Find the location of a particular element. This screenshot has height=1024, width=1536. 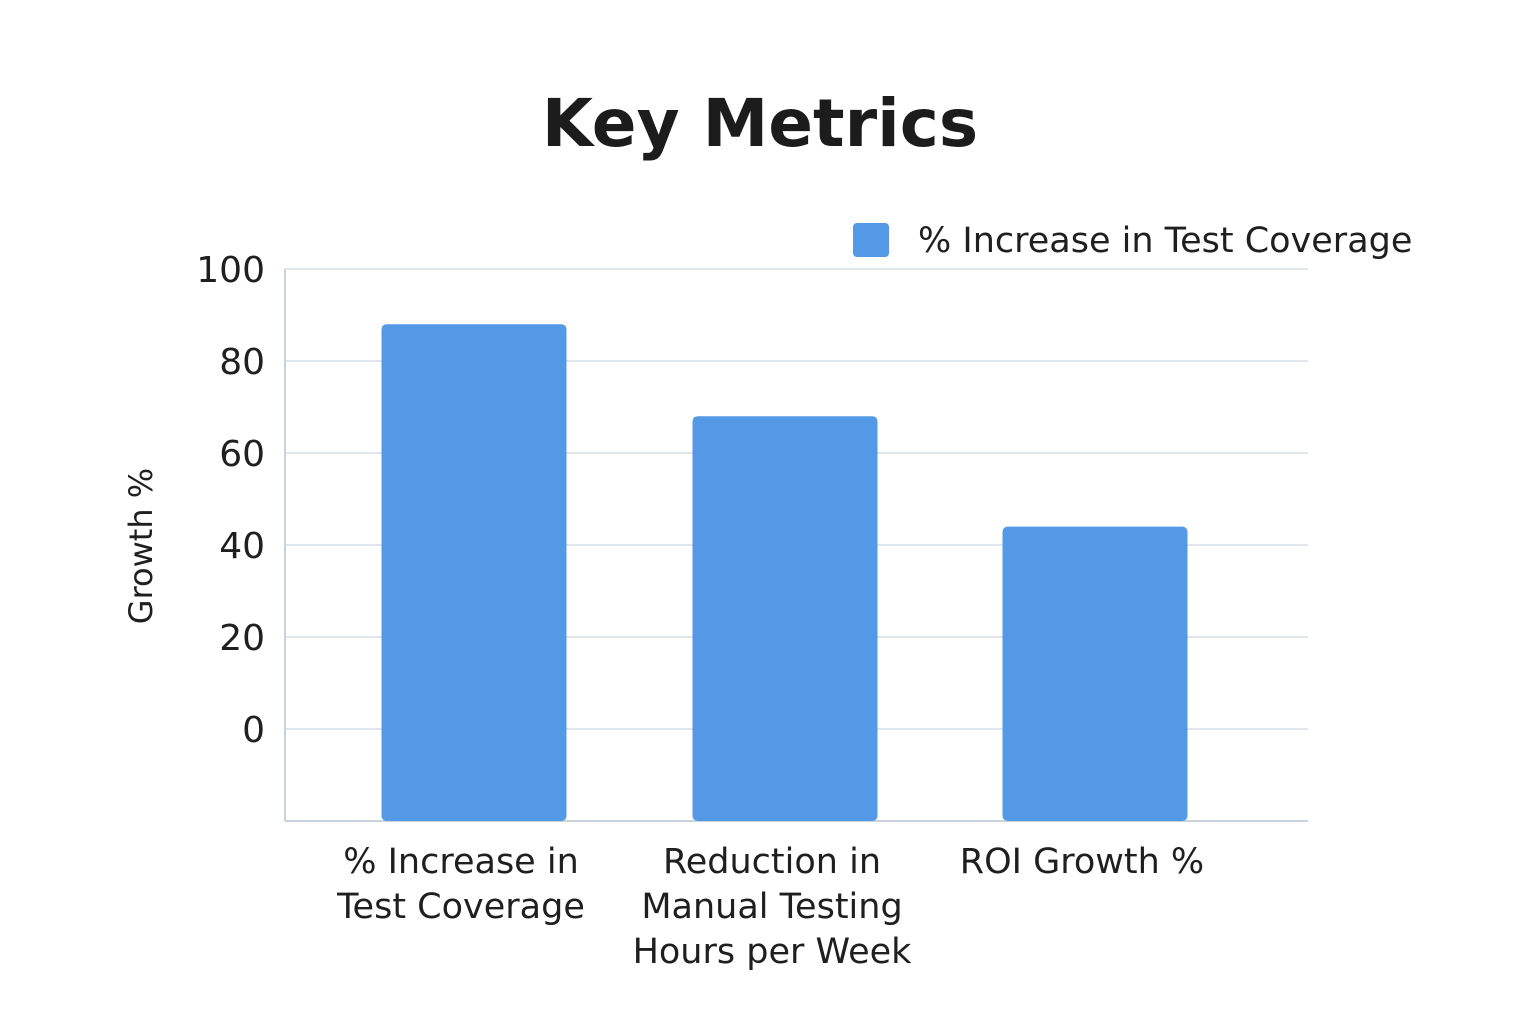

chart-title: Key Metrics is located at coordinates (760, 123).